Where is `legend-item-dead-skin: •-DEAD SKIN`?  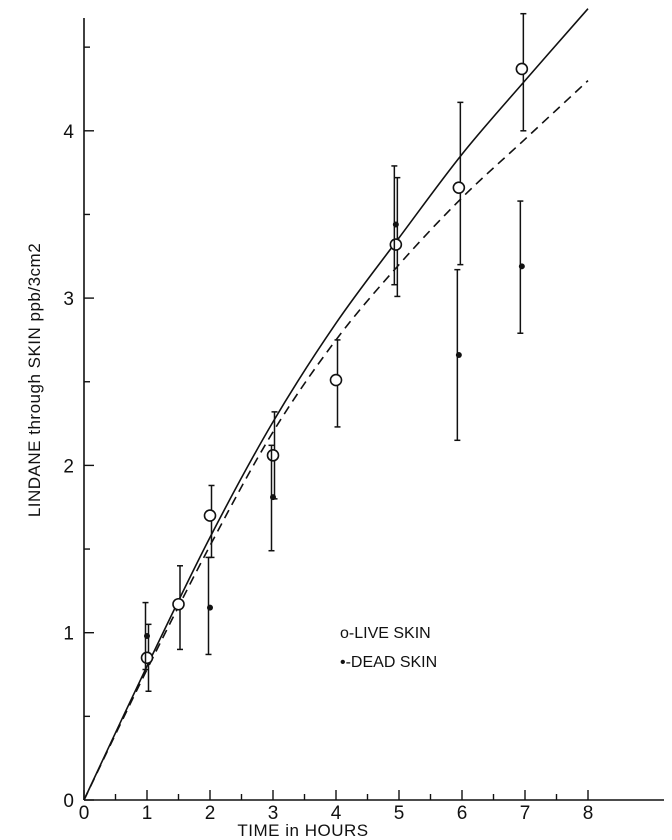
legend-item-dead-skin: •-DEAD SKIN is located at coordinates (388, 662).